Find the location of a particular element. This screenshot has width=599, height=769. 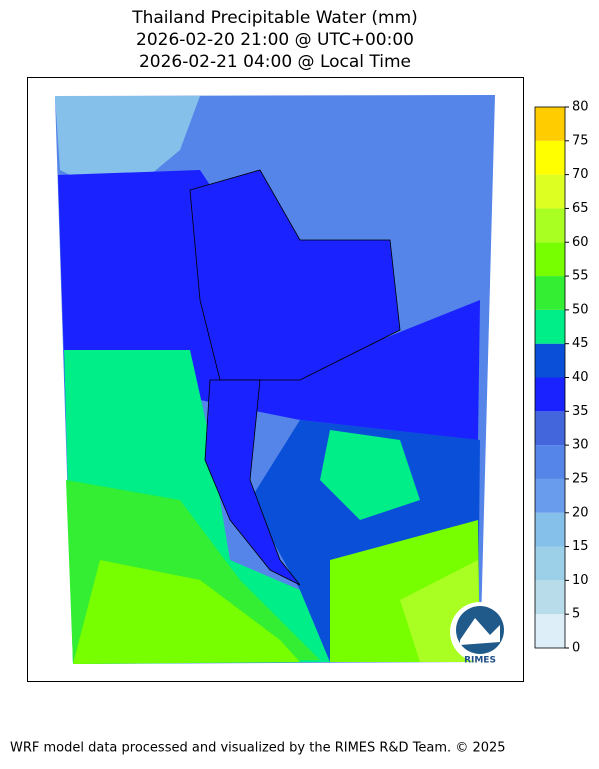

colorbar-tick-label: 50 is located at coordinates (580, 309).